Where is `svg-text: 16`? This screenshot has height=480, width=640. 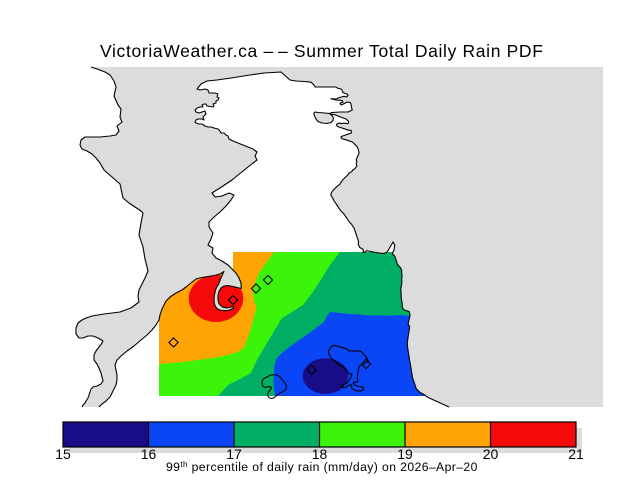 svg-text: 16 is located at coordinates (149, 454).